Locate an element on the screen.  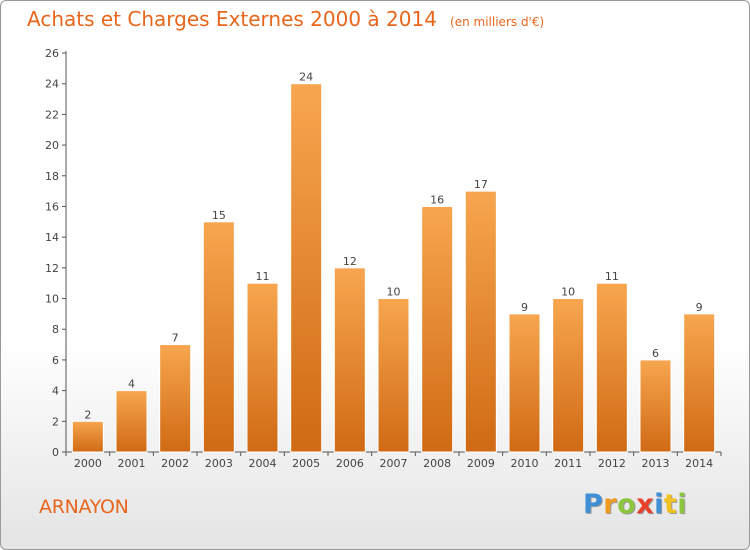
chart-unit-subtitle: (en milliers d'€) is located at coordinates (497, 22).